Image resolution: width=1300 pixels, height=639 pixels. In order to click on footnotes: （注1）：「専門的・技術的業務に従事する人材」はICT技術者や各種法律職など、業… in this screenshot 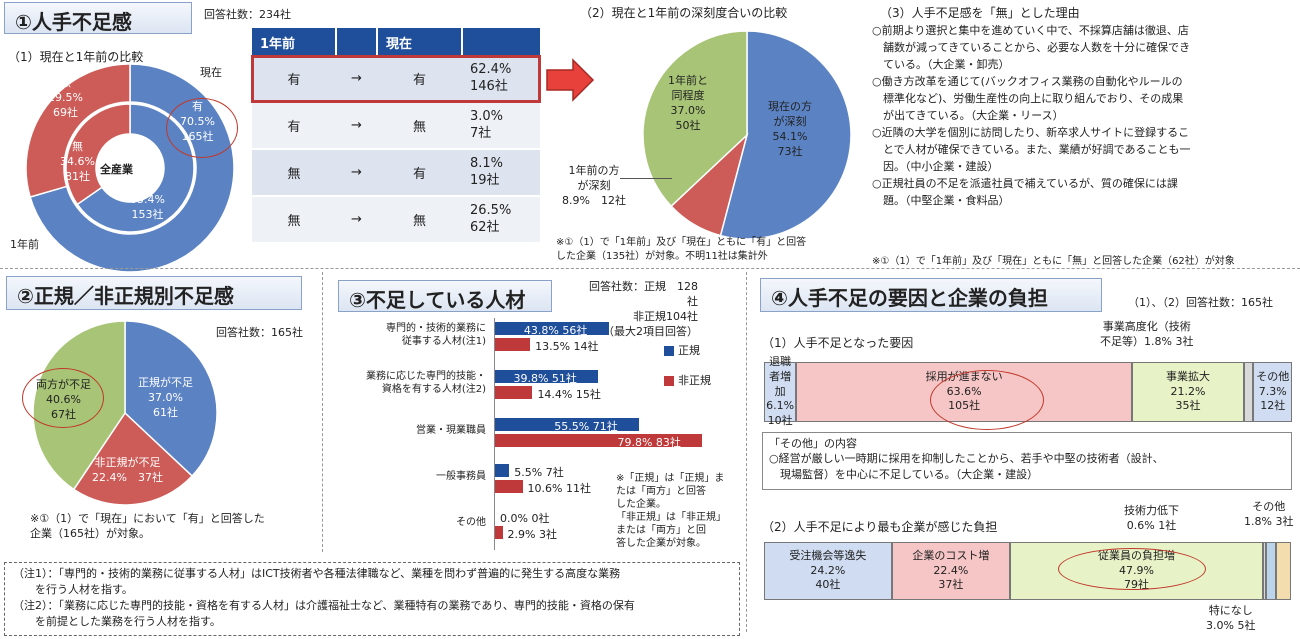, I will do `click(372, 599)`.